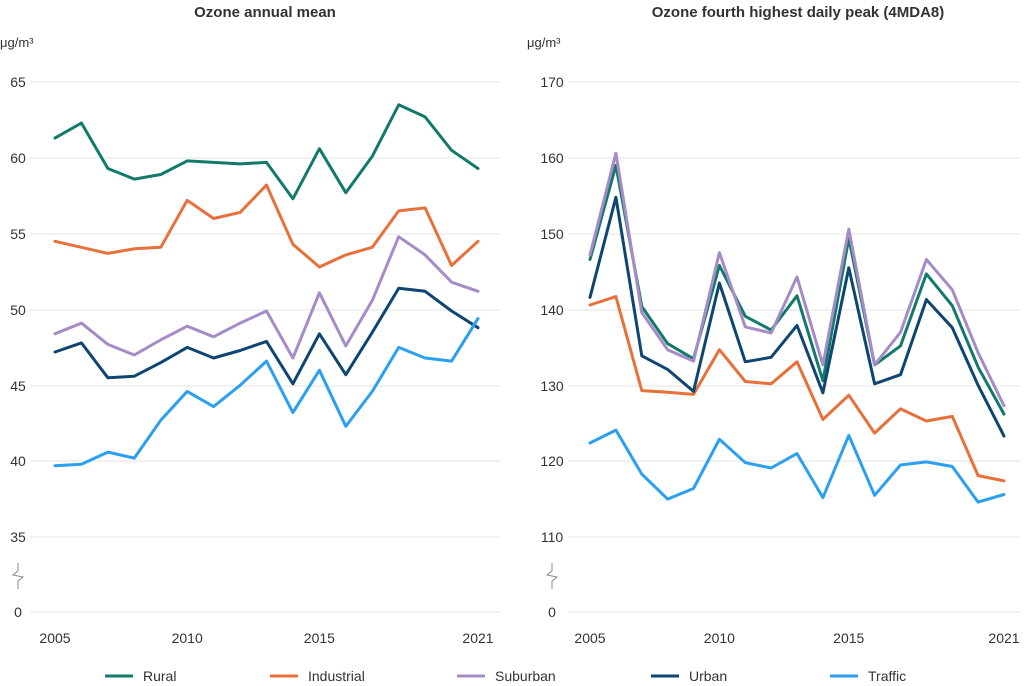 This screenshot has width=1024, height=686. Describe the element at coordinates (159, 676) in the screenshot. I see `legend-label: Rural` at that location.